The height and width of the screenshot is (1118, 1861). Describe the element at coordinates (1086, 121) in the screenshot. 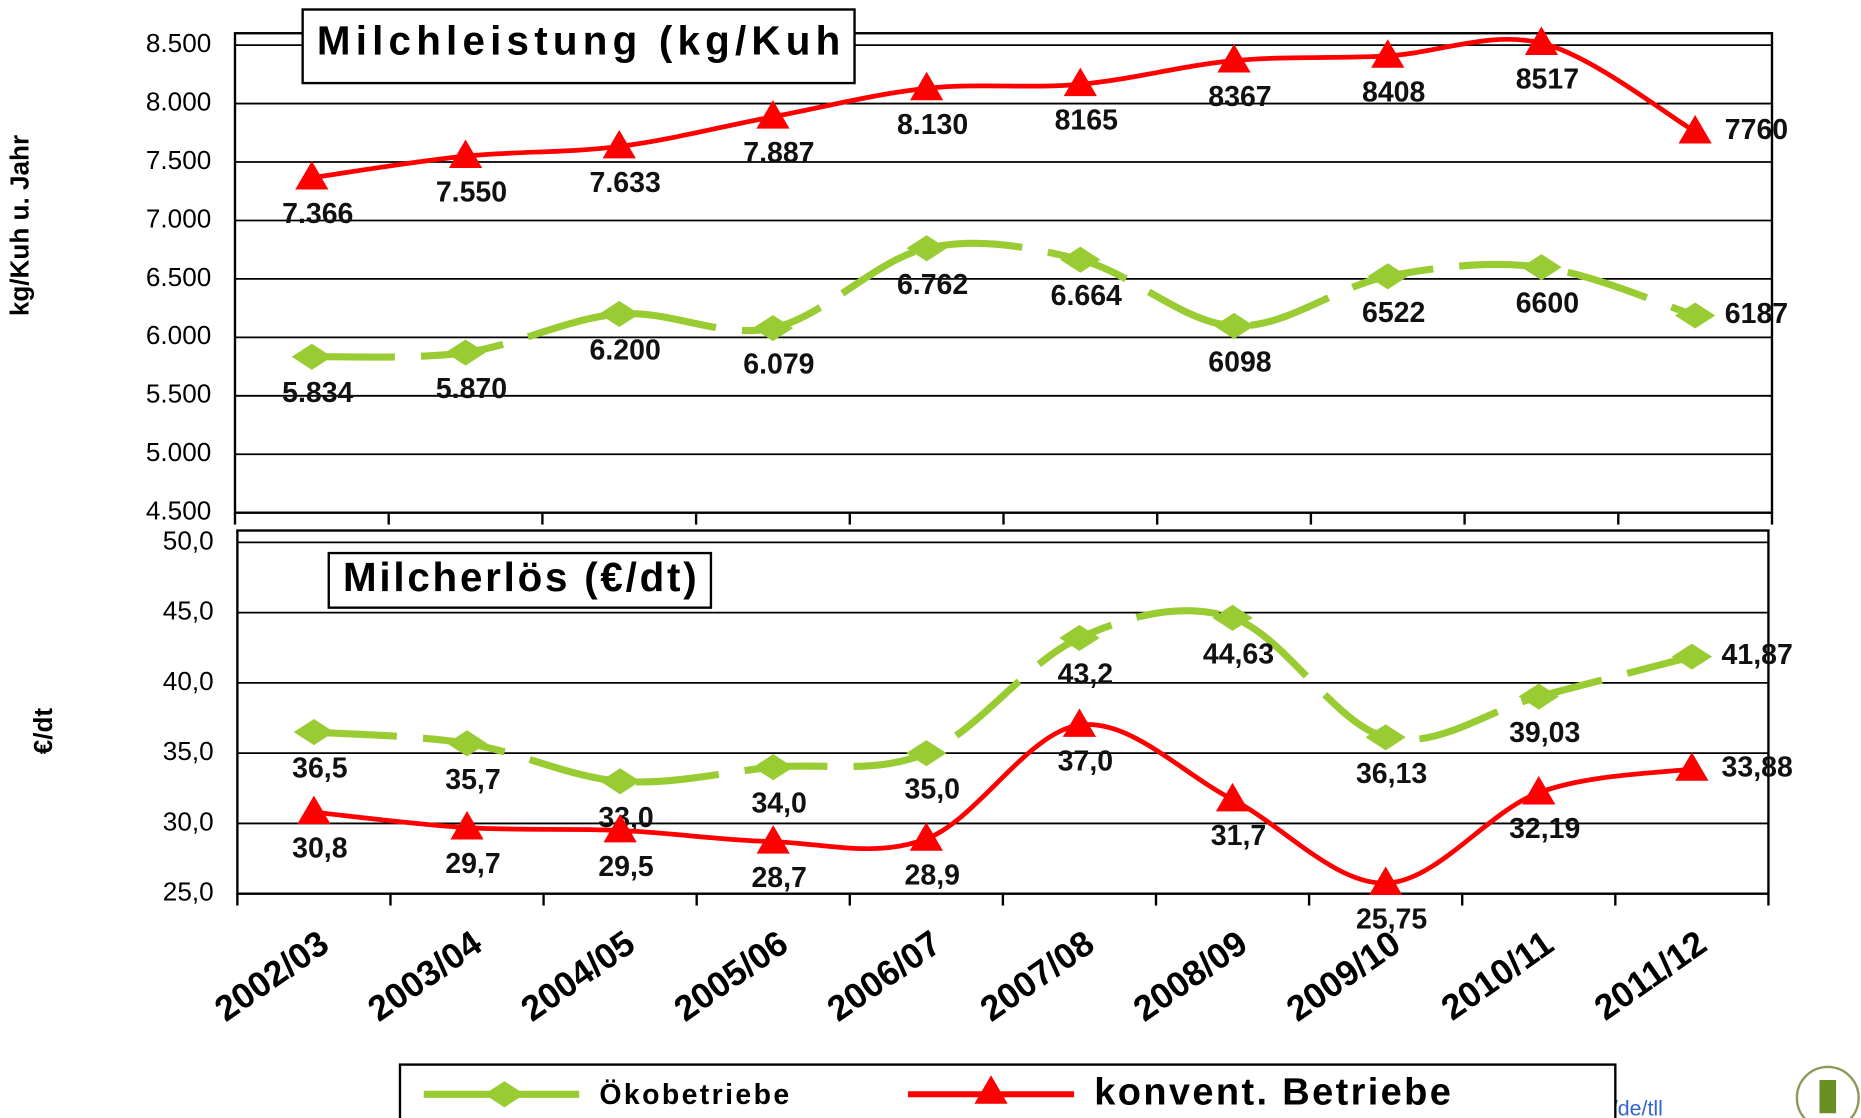

I see `data-label: 8165` at that location.